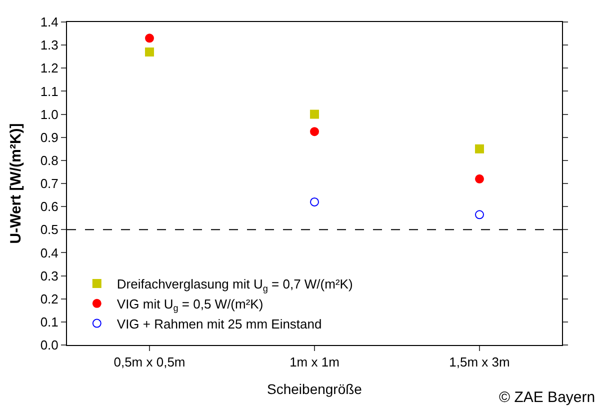  I want to click on y-axis-title: U-Wert [W/(m²K)], so click(16, 183).